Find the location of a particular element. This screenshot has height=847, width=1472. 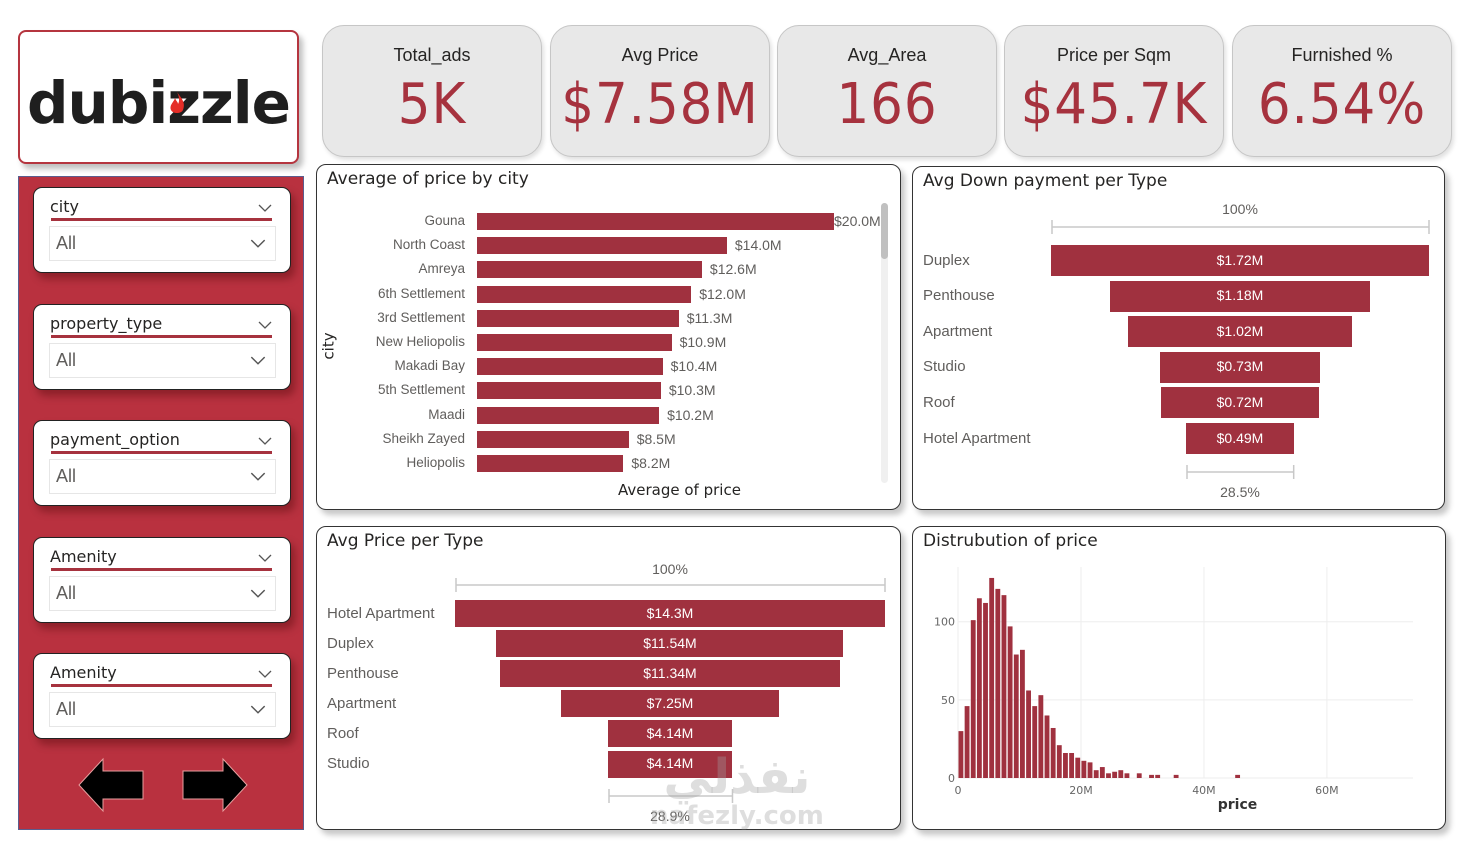

city-label: Makadi Bay is located at coordinates (429, 366).